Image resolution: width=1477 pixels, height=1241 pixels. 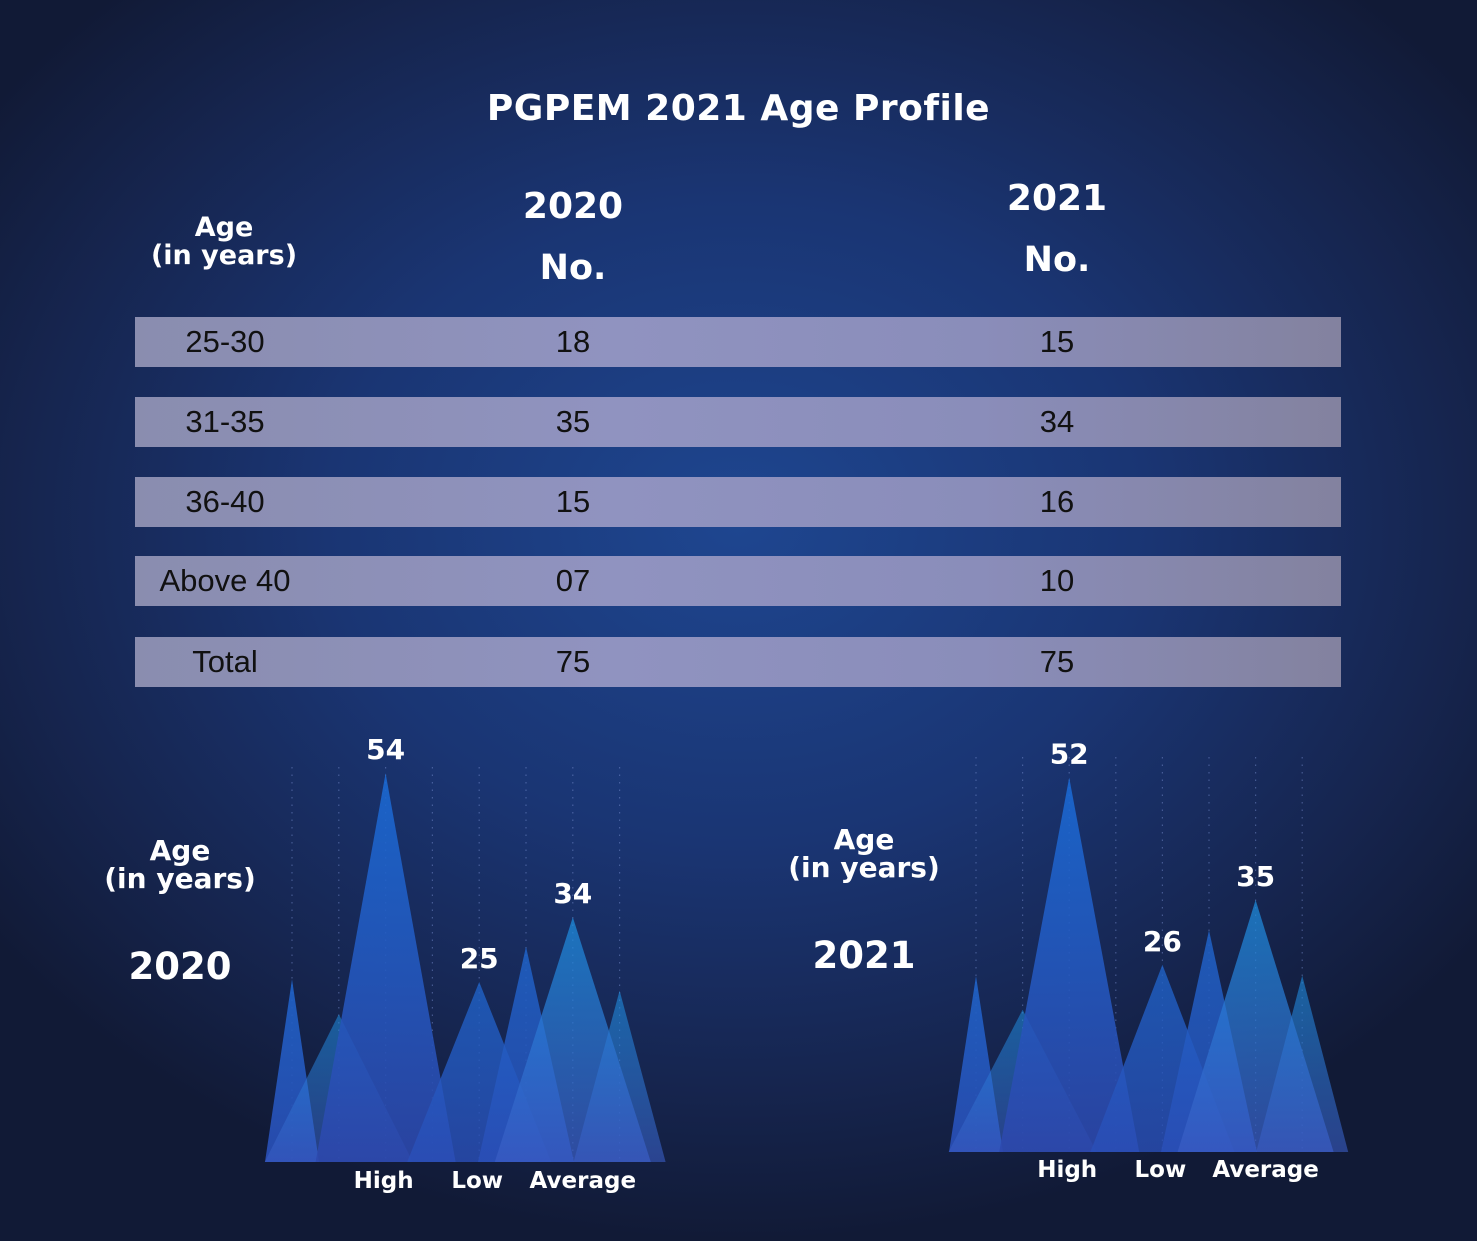 I want to click on value-2020-cell: 07, so click(x=573, y=580).